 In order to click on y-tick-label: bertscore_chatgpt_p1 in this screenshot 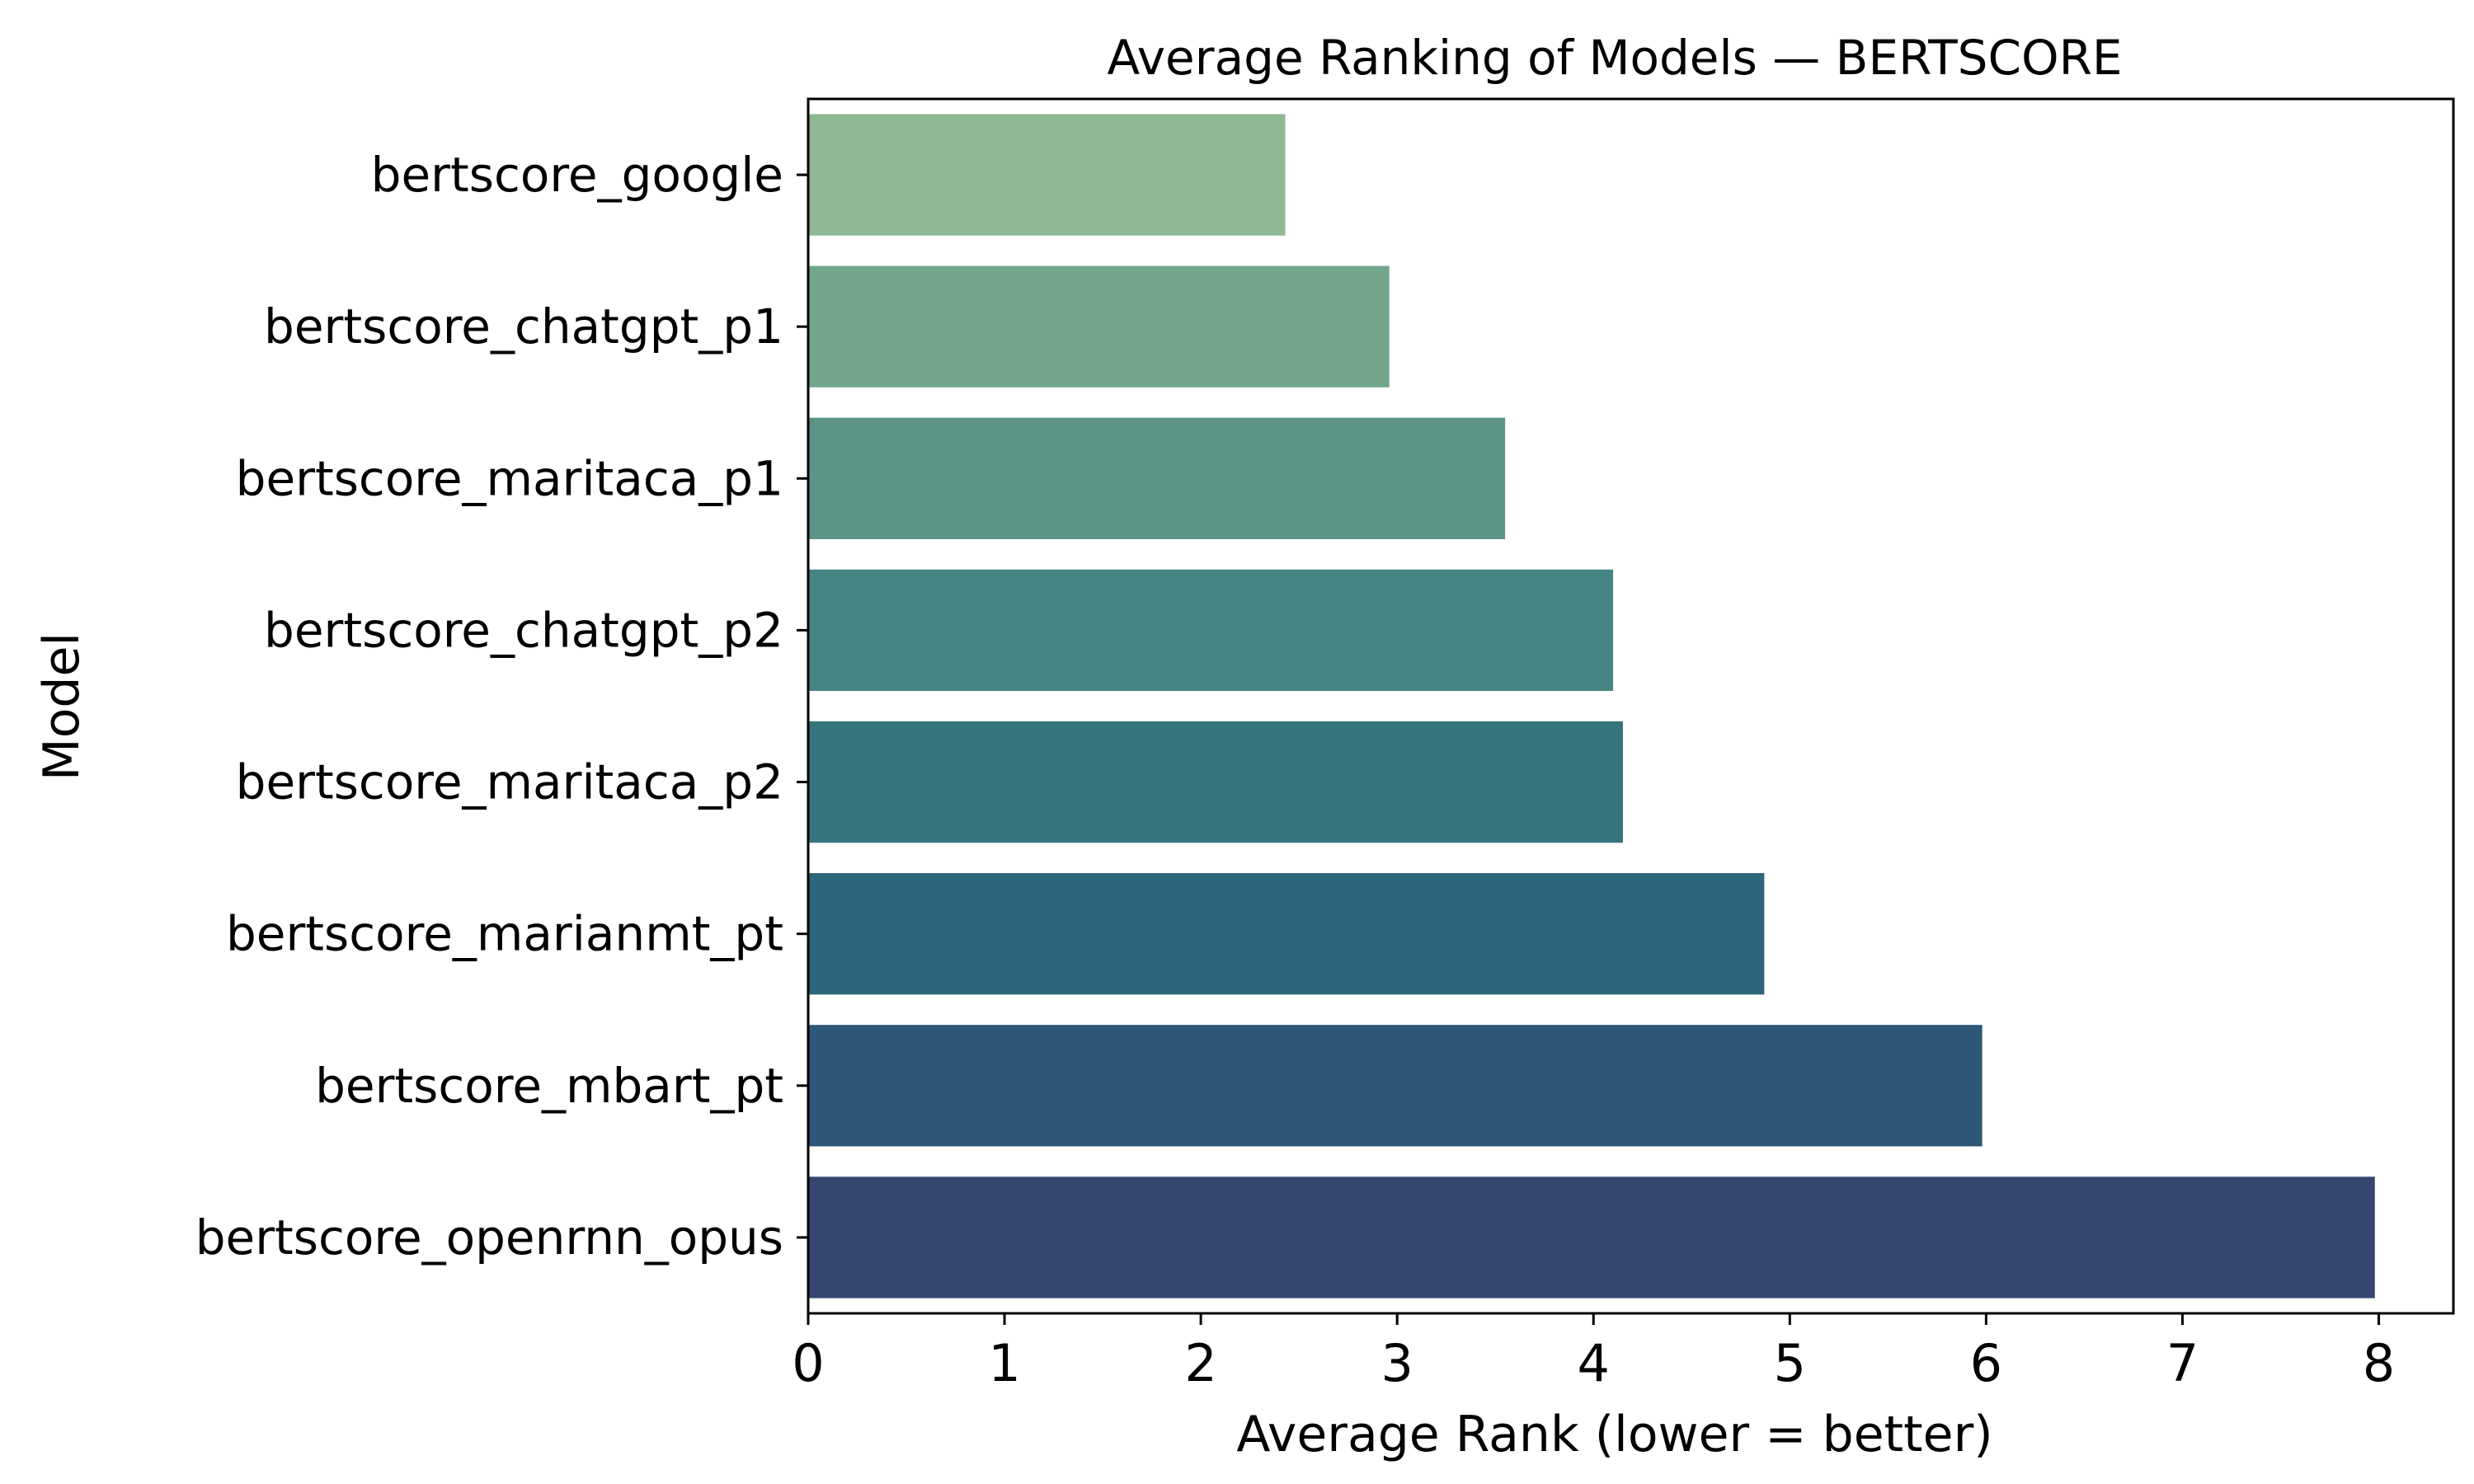, I will do `click(523, 326)`.